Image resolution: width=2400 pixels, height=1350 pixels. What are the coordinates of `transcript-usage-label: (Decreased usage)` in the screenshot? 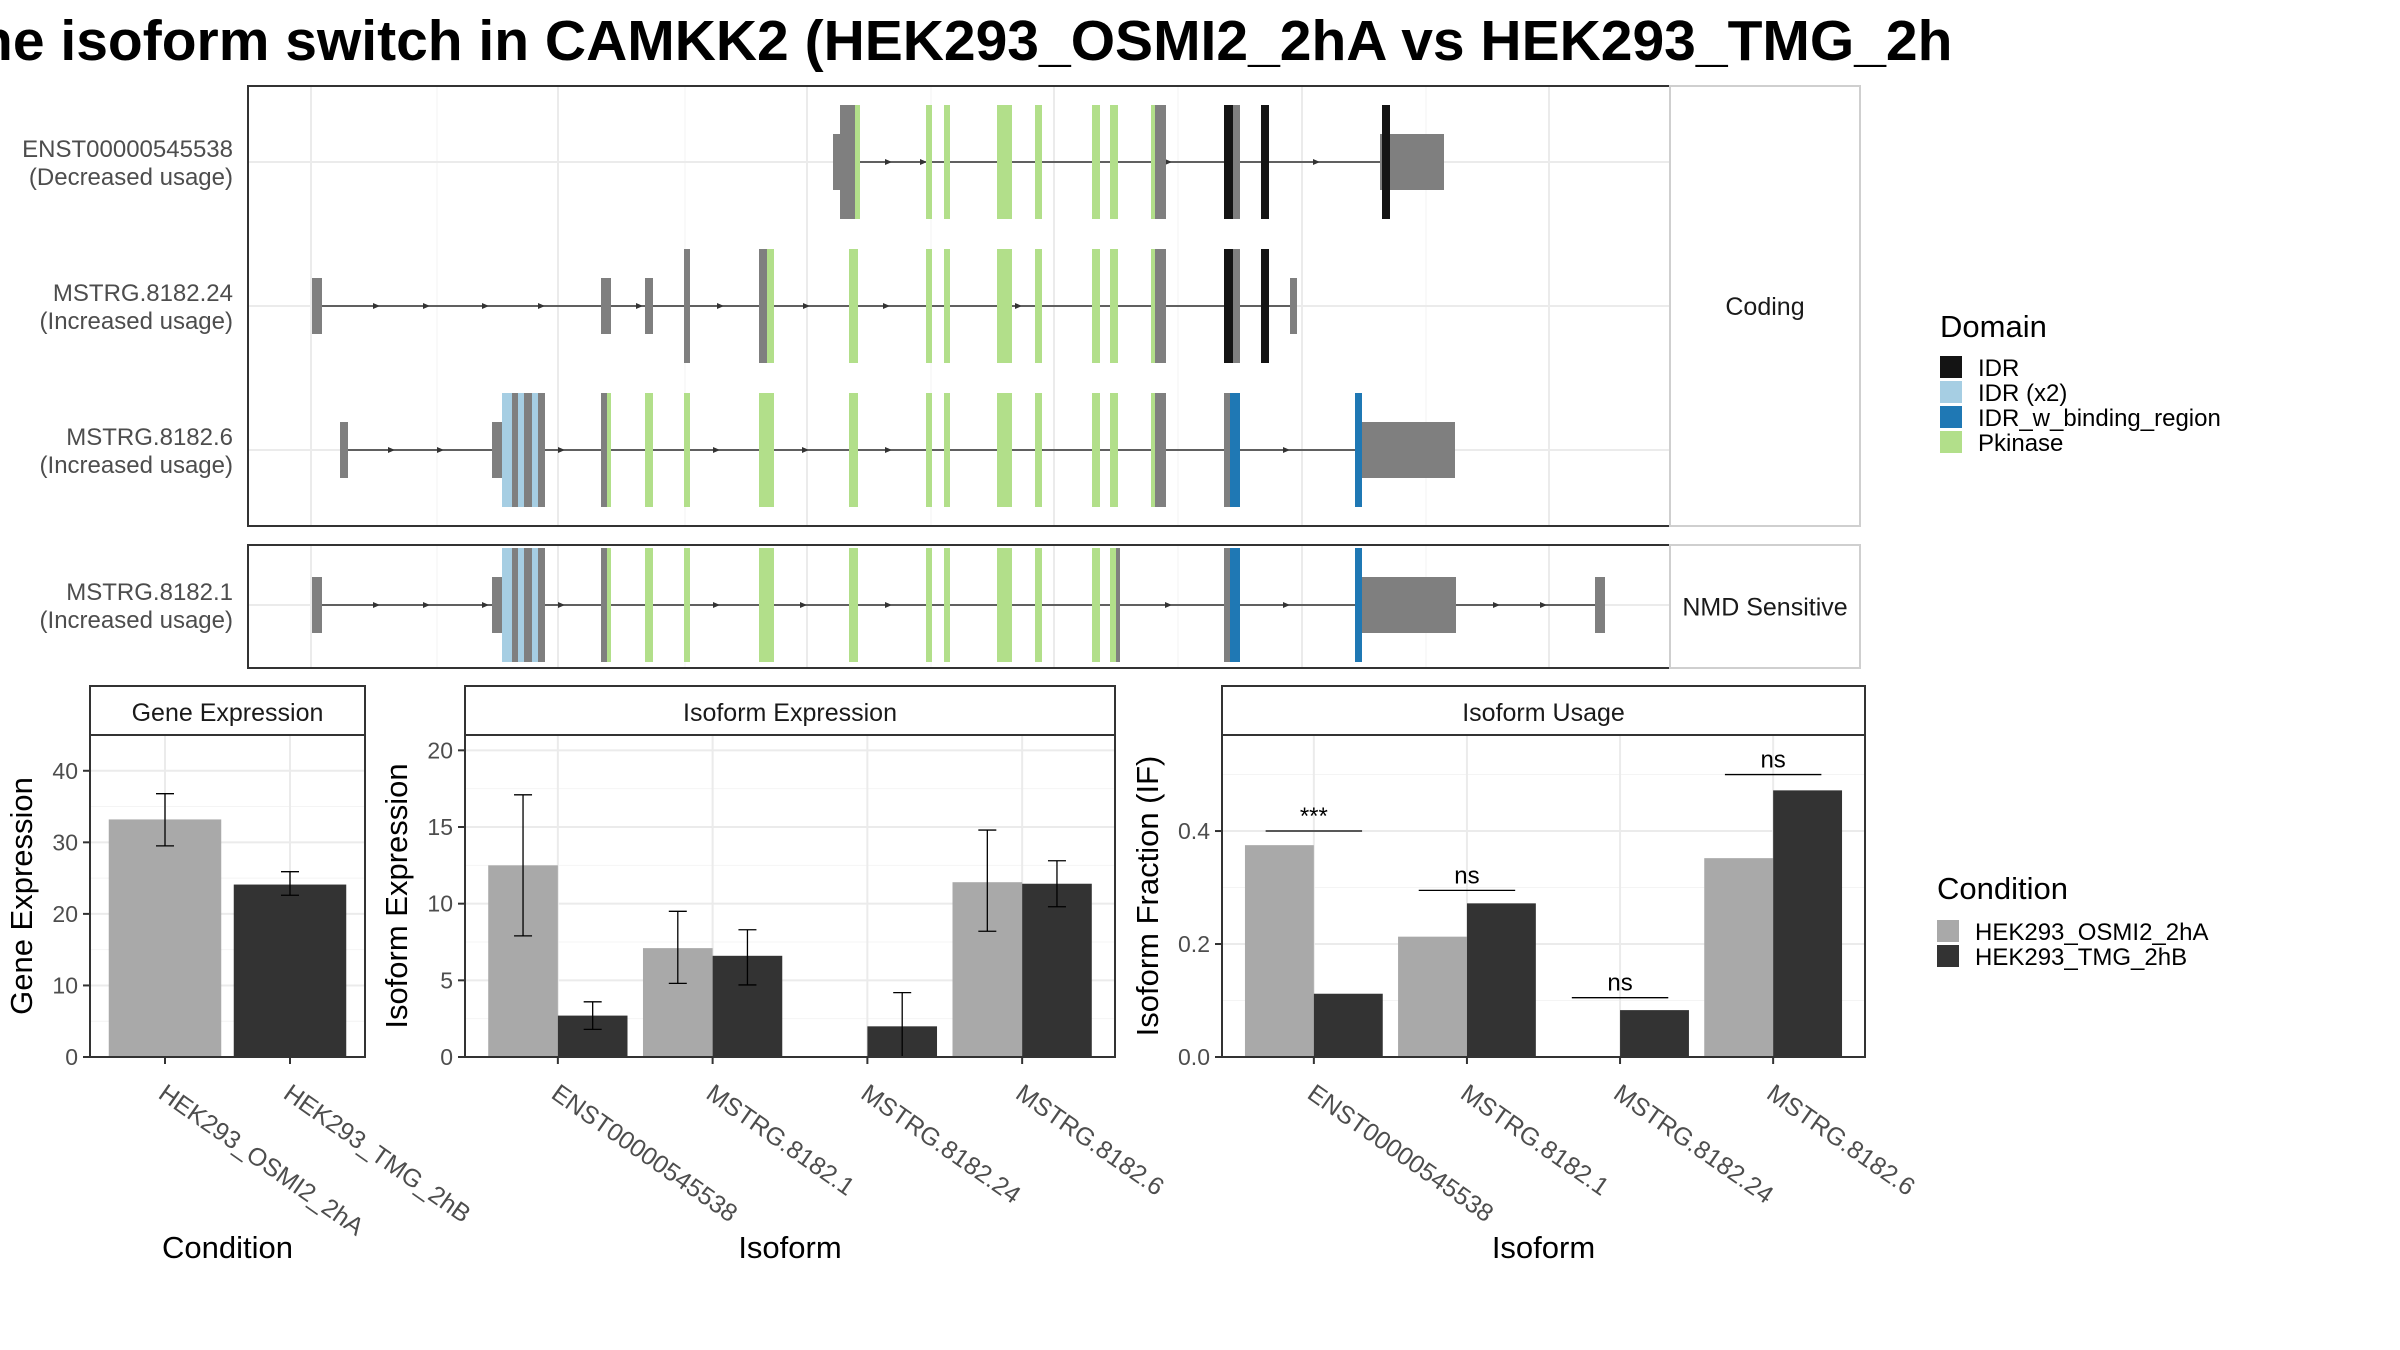 It's located at (131, 177).